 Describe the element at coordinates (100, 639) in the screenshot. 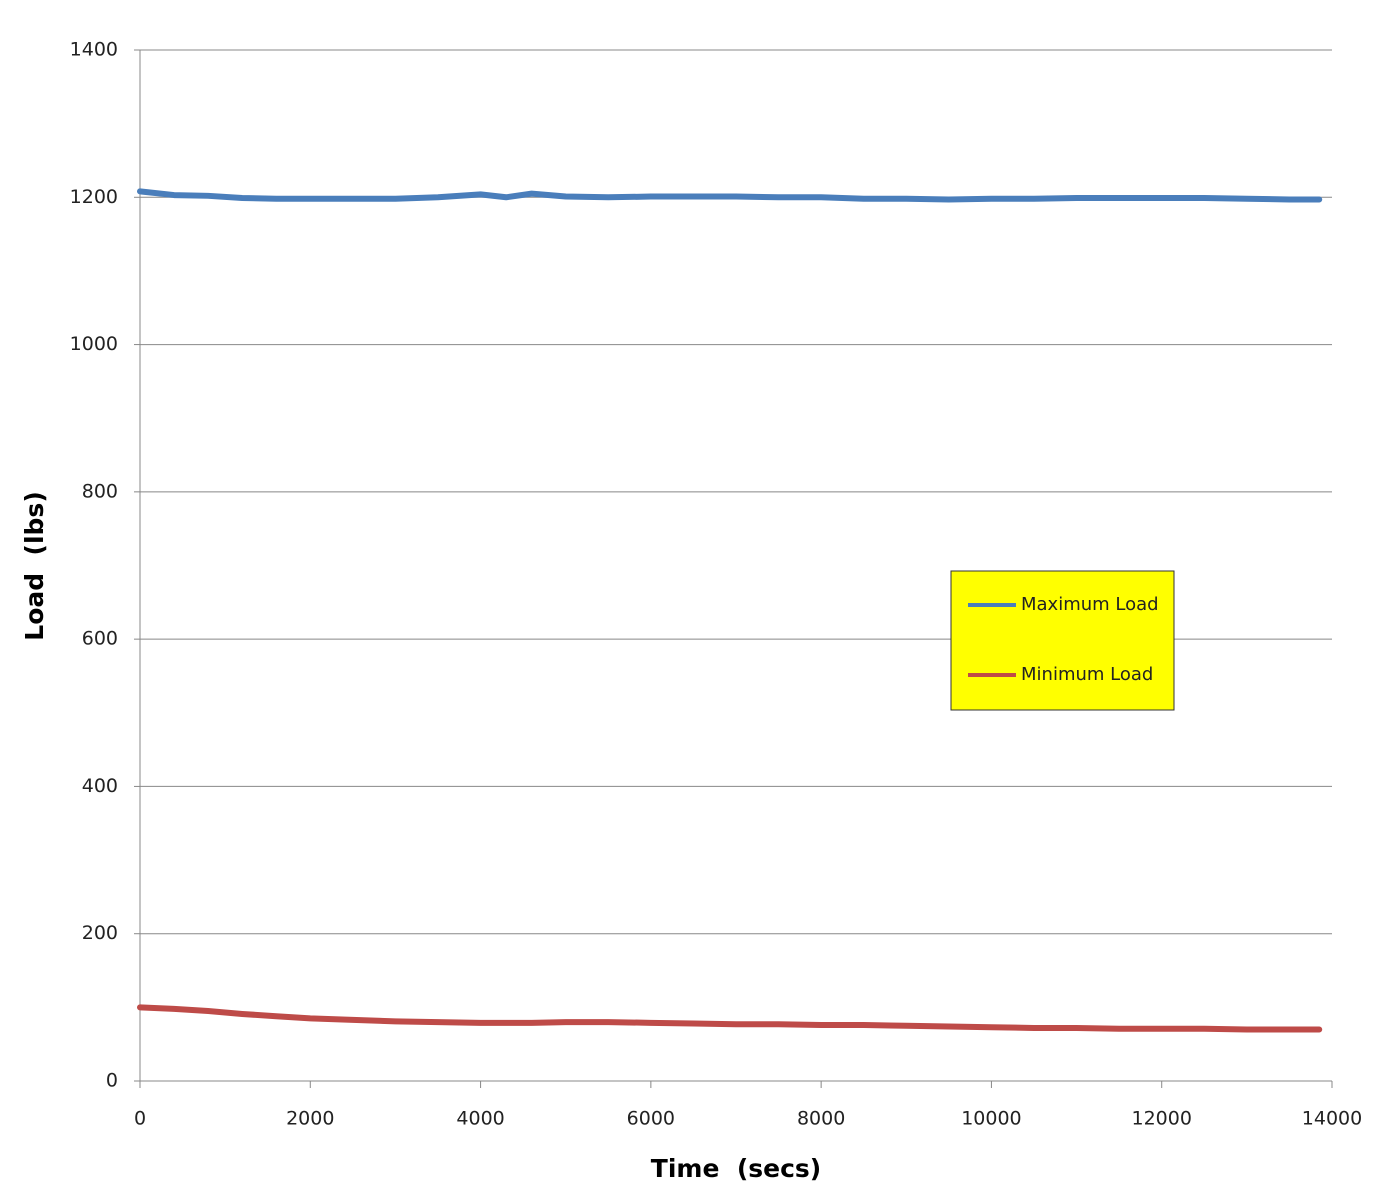

I see `y-tick-label: 600` at that location.